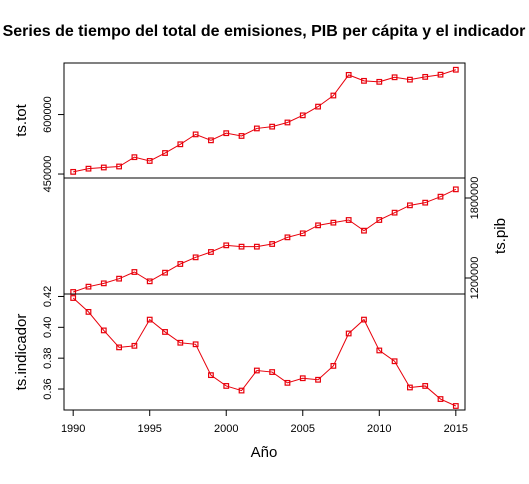 This screenshot has width=529, height=484. I want to click on x-axis: 1990 1995 2000 2005 2010 2015, so click(264, 422).